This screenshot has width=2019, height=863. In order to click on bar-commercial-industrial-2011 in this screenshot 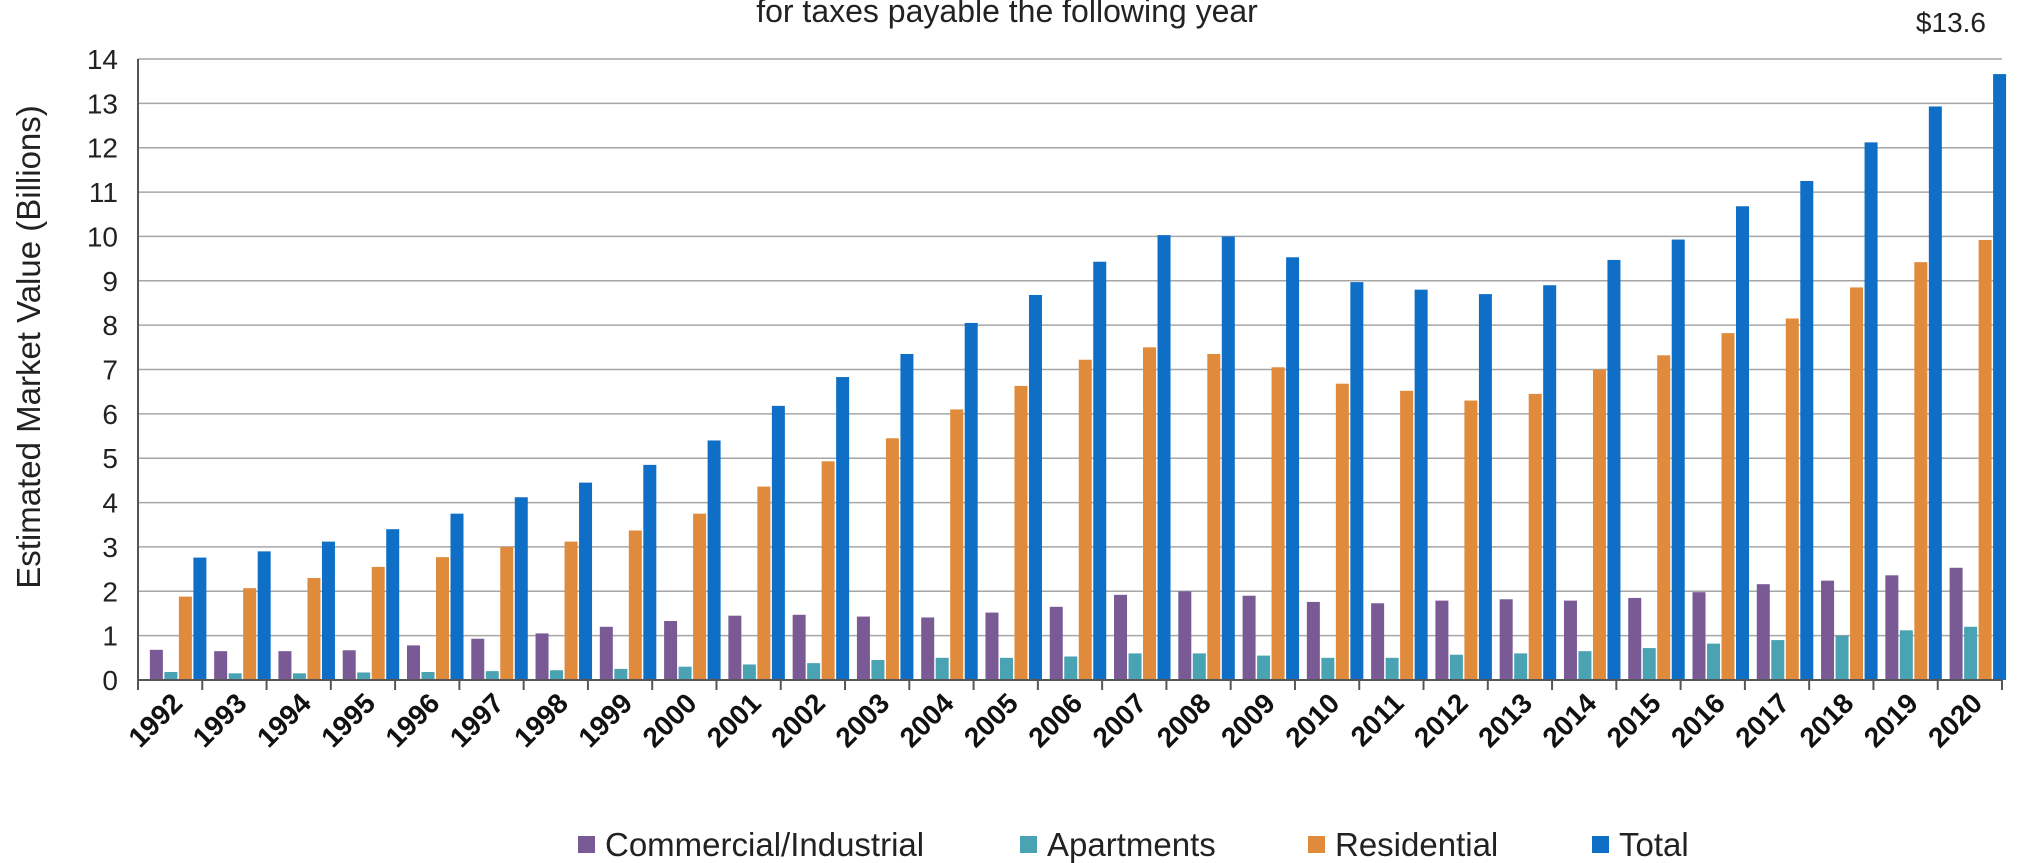, I will do `click(1378, 641)`.